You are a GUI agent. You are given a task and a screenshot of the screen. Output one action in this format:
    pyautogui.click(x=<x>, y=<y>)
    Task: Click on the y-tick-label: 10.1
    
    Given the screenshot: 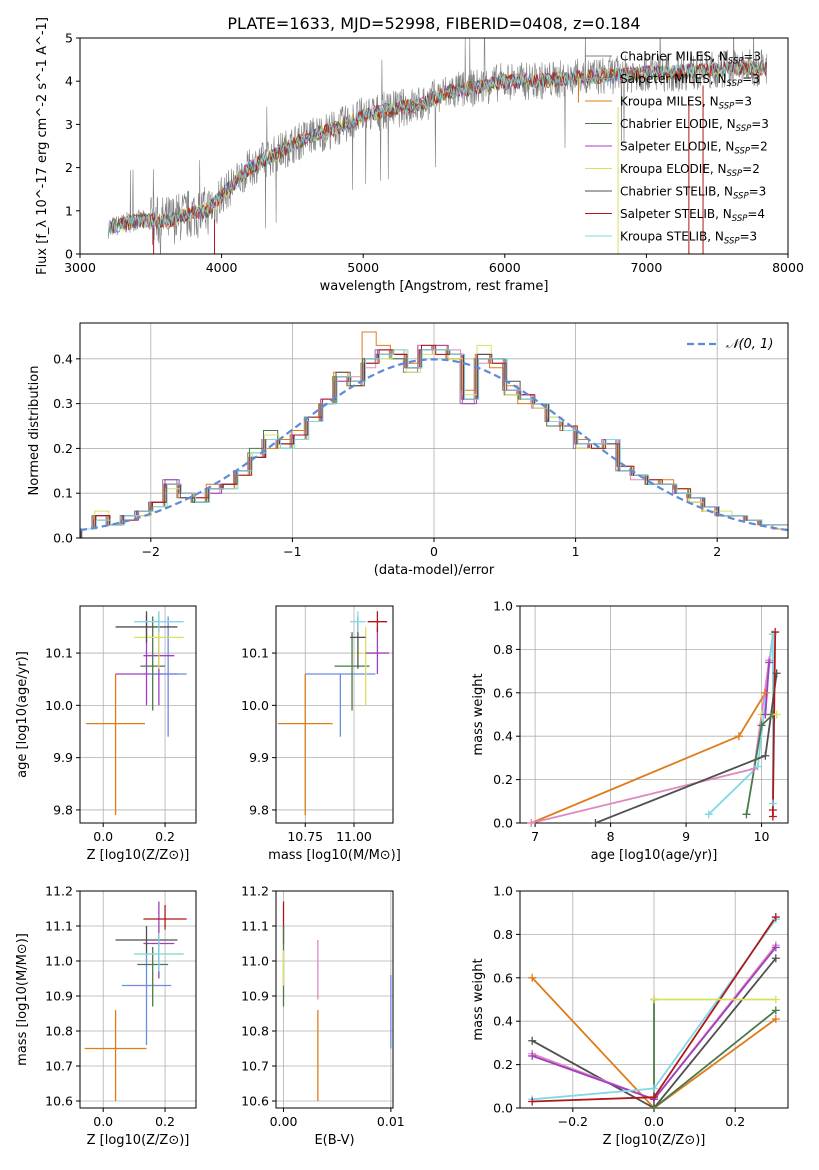 What is the action you would take?
    pyautogui.click(x=59, y=653)
    